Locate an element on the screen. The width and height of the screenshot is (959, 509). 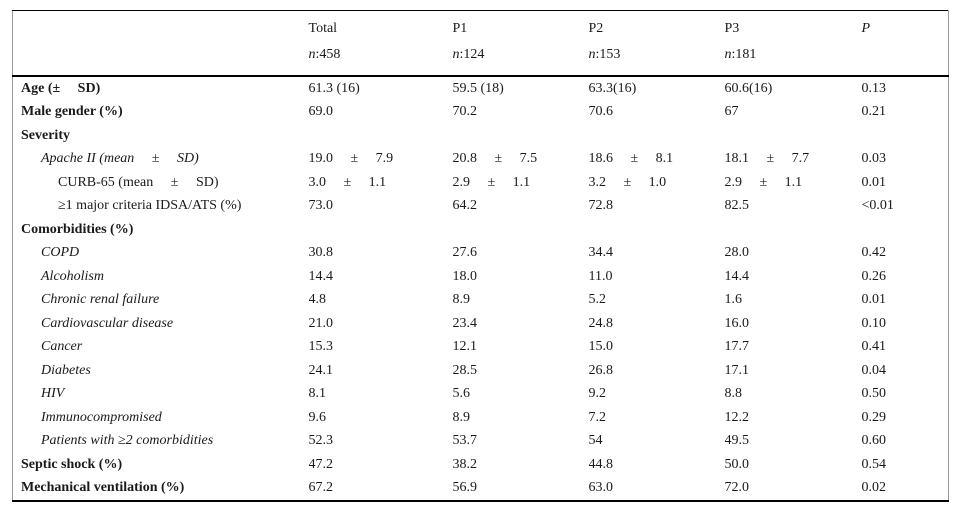
cell-pvalue: 0.02 is located at coordinates (874, 488).